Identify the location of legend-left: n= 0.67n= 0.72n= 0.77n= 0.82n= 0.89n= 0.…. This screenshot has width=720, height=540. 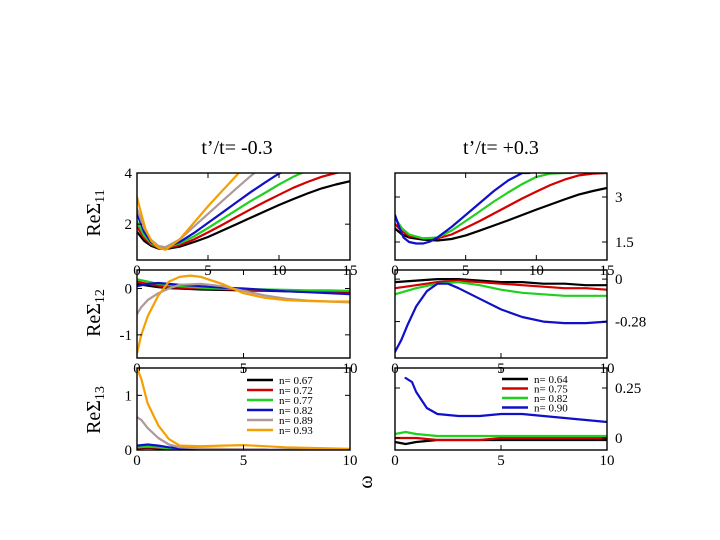
(280, 406).